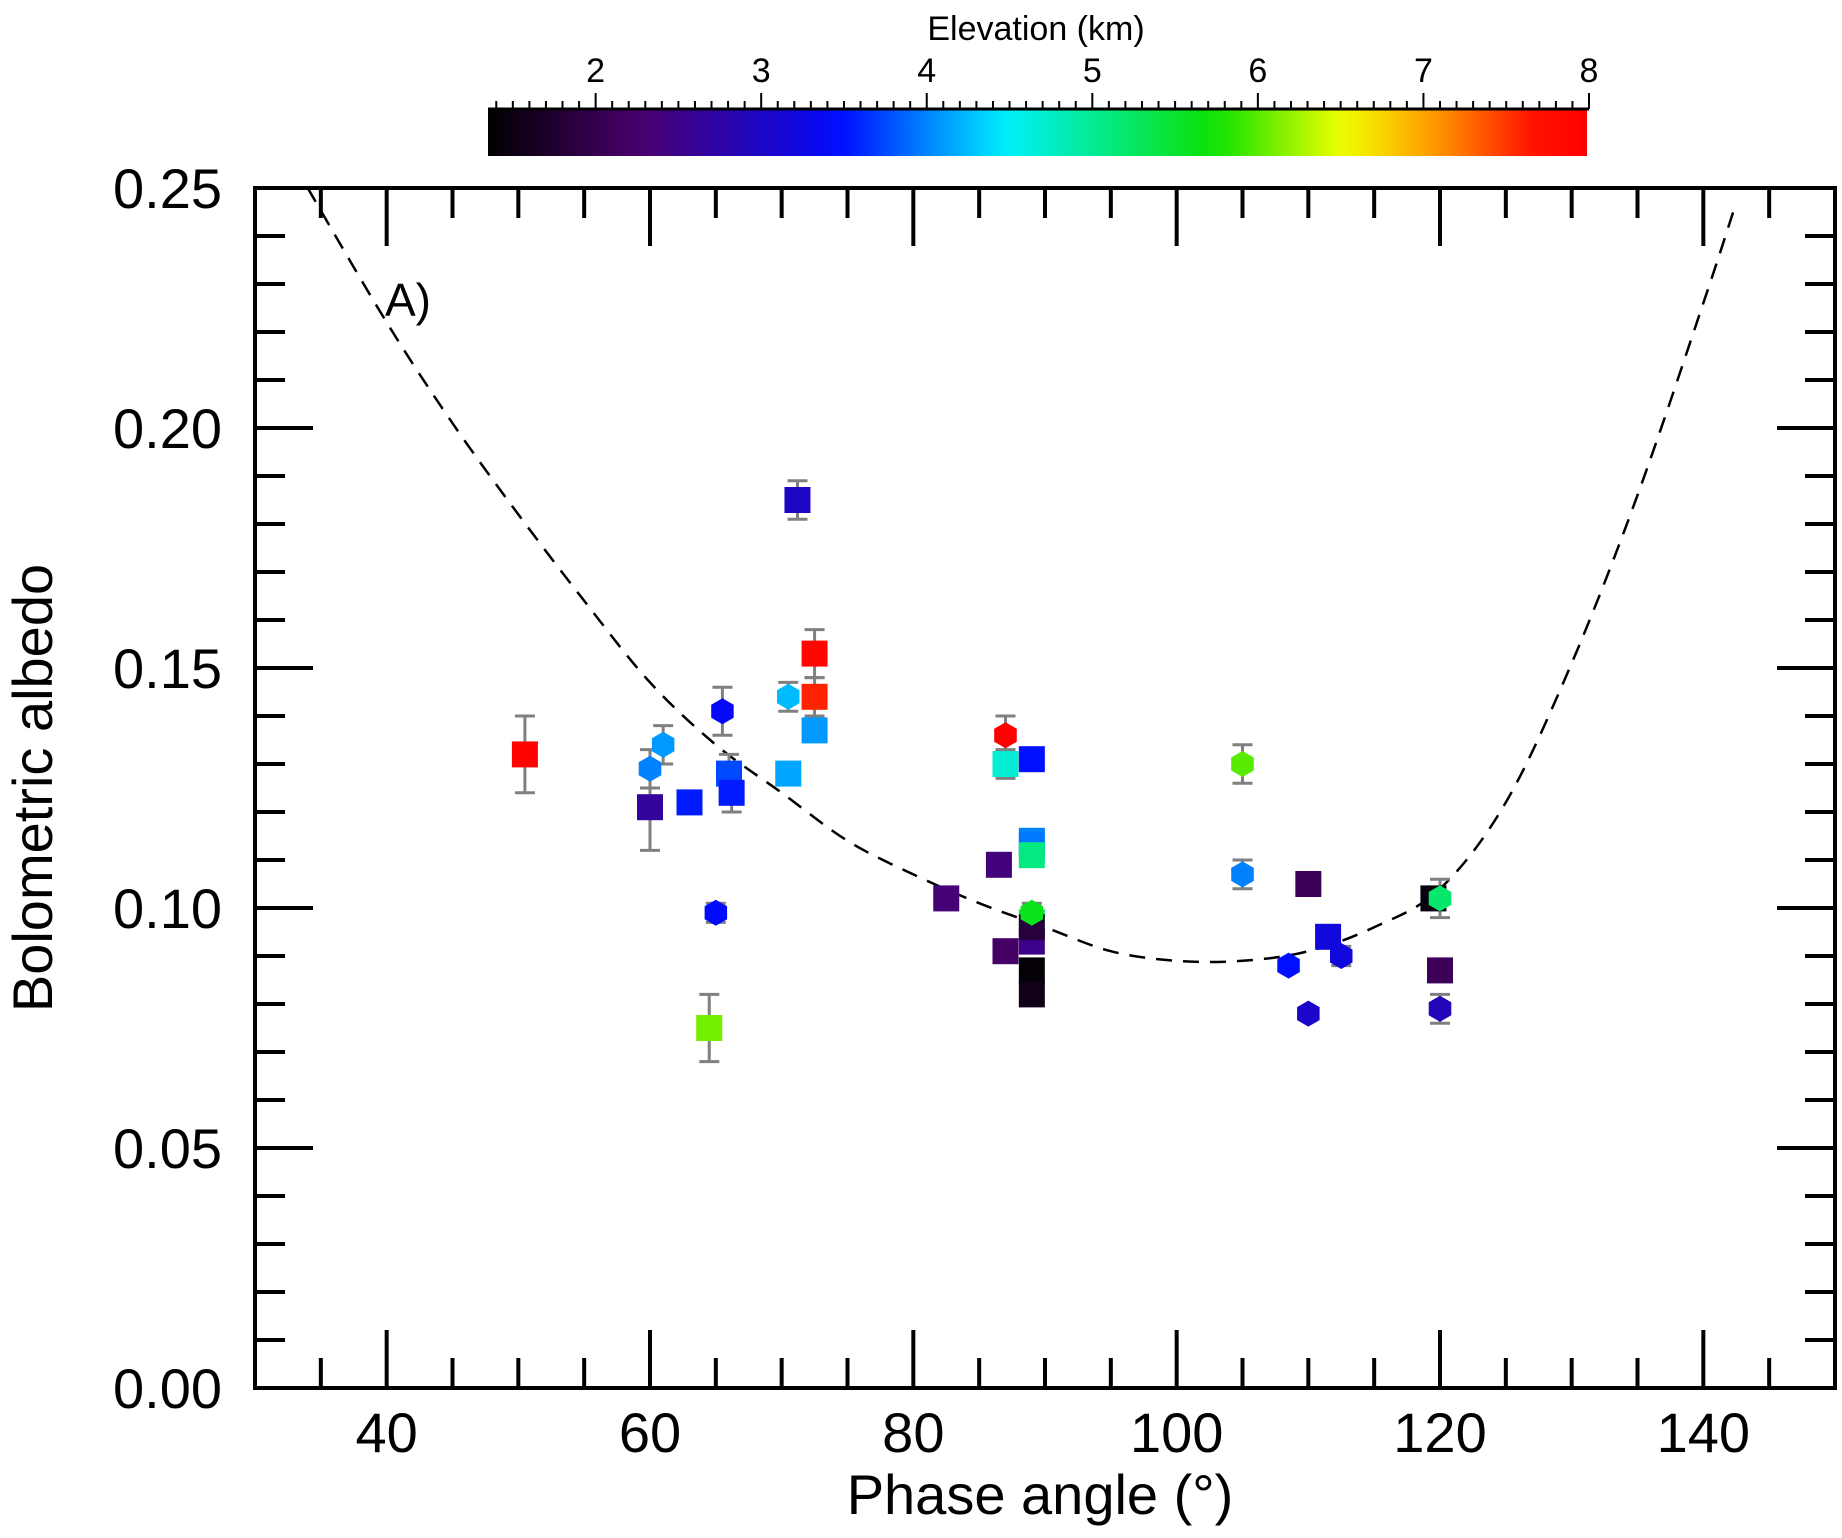 The image size is (1842, 1538). Describe the element at coordinates (167, 908) in the screenshot. I see `y-tick-label: 0.10` at that location.